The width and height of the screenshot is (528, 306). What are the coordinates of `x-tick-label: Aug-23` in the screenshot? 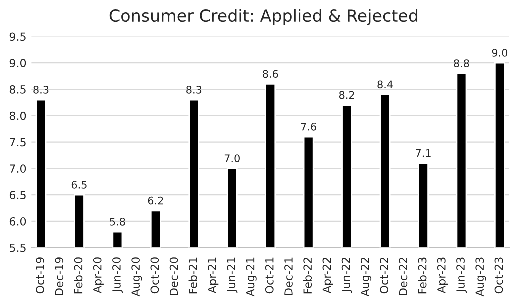 It's located at (481, 277).